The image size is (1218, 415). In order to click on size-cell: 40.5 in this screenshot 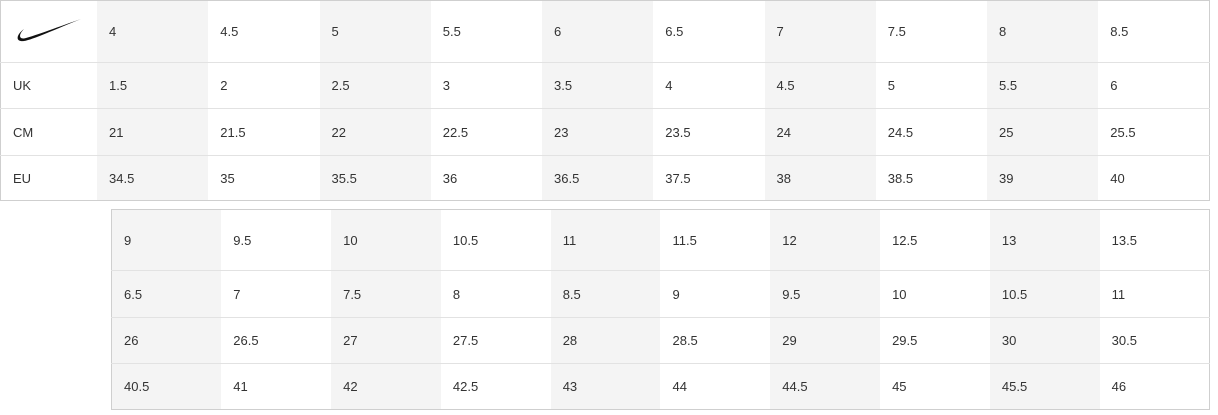, I will do `click(166, 386)`.